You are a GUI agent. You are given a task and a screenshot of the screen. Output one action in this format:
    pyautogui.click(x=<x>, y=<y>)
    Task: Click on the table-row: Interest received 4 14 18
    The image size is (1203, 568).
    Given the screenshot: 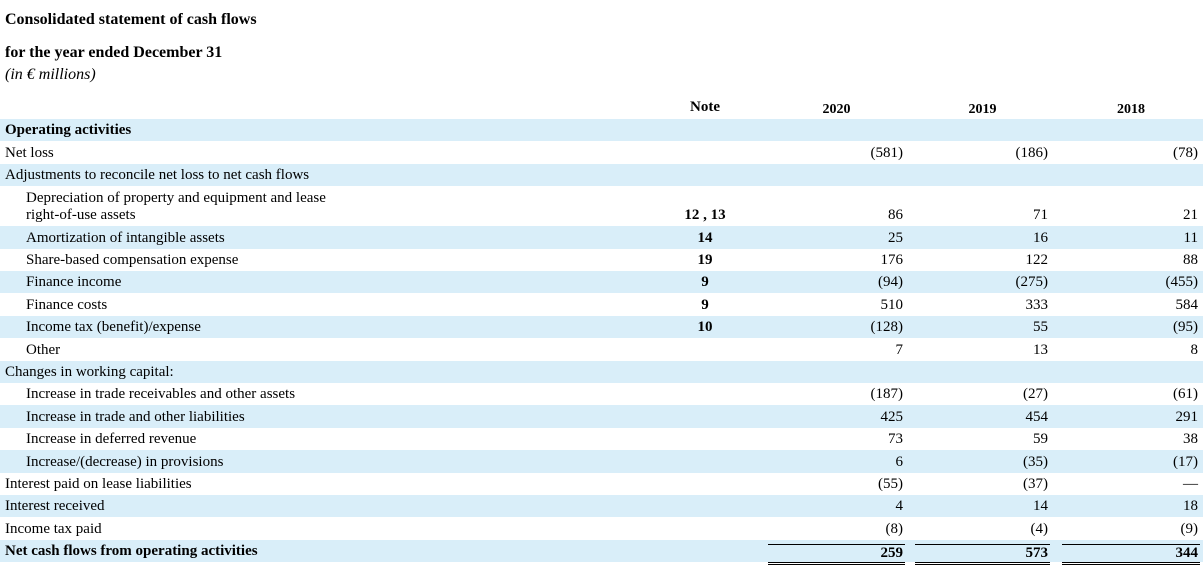 What is the action you would take?
    pyautogui.click(x=601, y=506)
    